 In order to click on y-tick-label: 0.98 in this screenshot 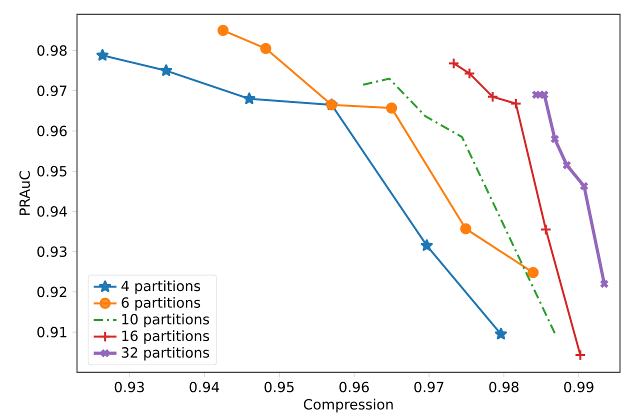, I will do `click(52, 50)`.